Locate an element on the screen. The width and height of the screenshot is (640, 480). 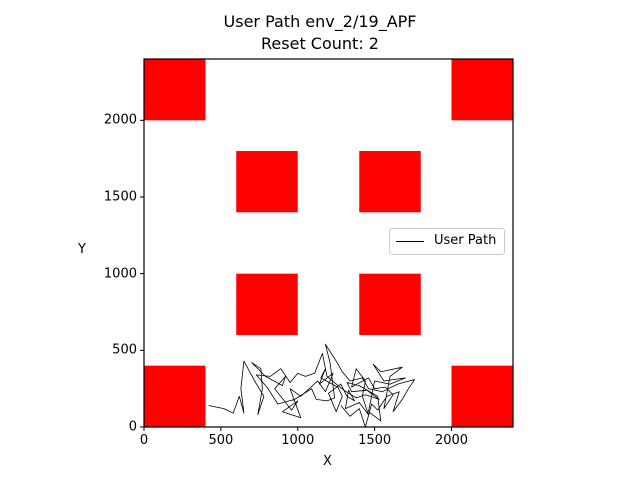
y-tick-label: 2000 is located at coordinates (120, 120).